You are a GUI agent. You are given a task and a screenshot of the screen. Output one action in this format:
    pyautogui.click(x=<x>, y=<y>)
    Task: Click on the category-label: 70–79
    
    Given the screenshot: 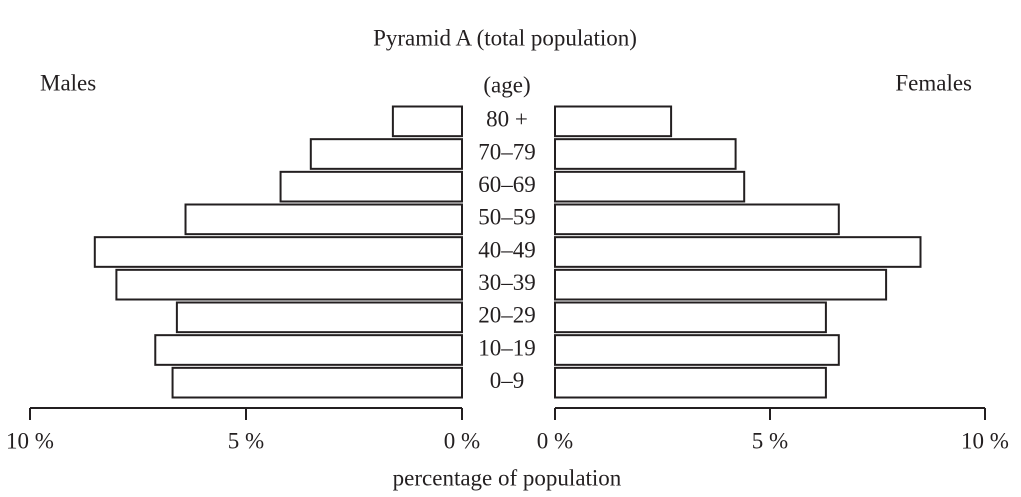 What is the action you would take?
    pyautogui.click(x=507, y=151)
    